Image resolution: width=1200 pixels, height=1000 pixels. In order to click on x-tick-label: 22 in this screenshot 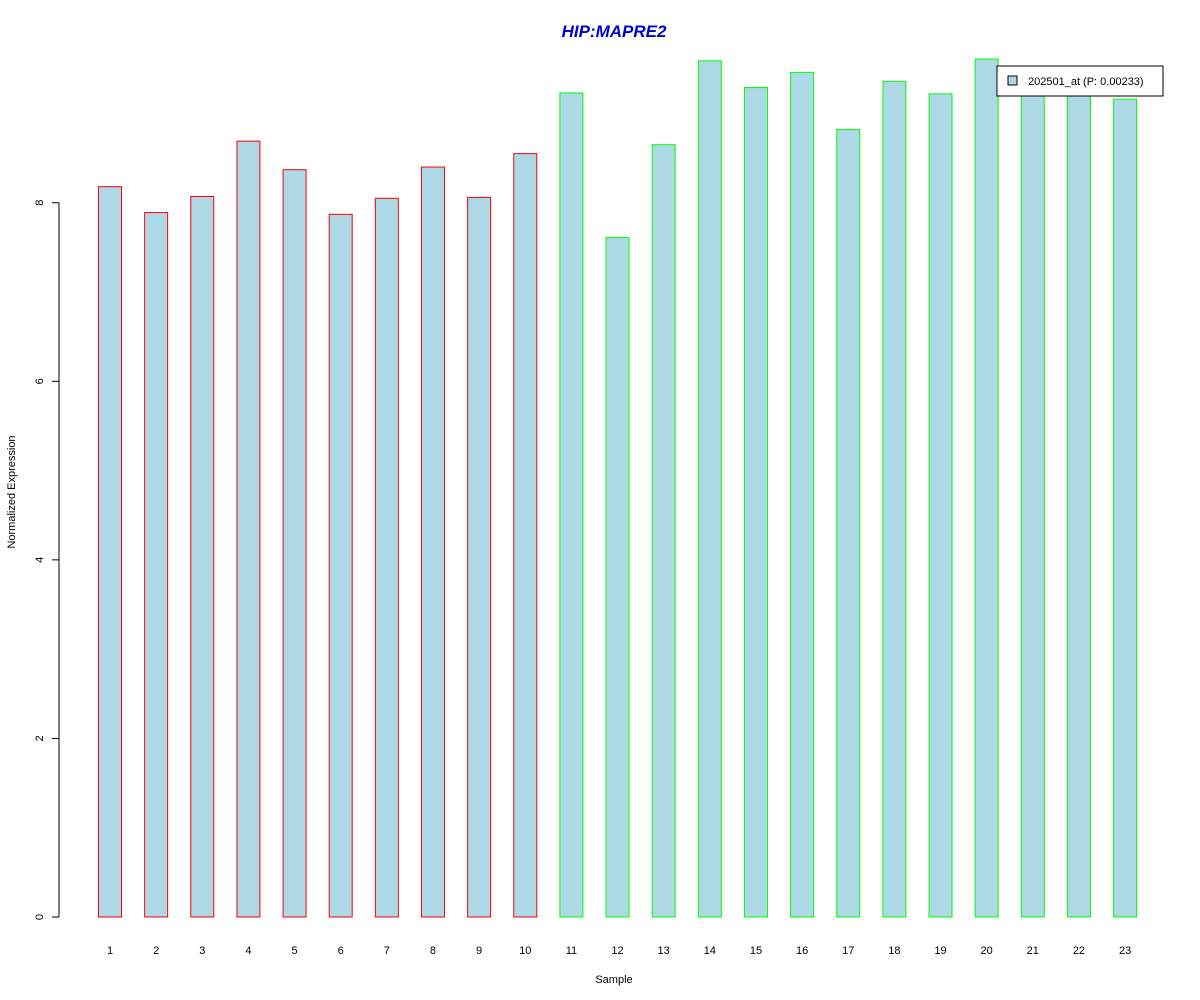, I will do `click(1079, 951)`.